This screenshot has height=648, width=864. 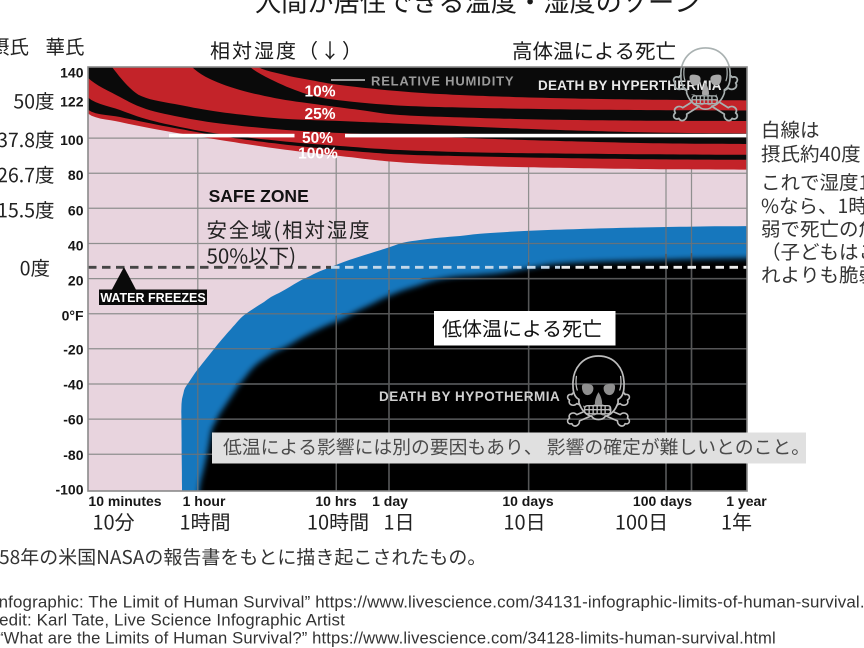 I want to click on svg-text: 25%, so click(x=319, y=114).